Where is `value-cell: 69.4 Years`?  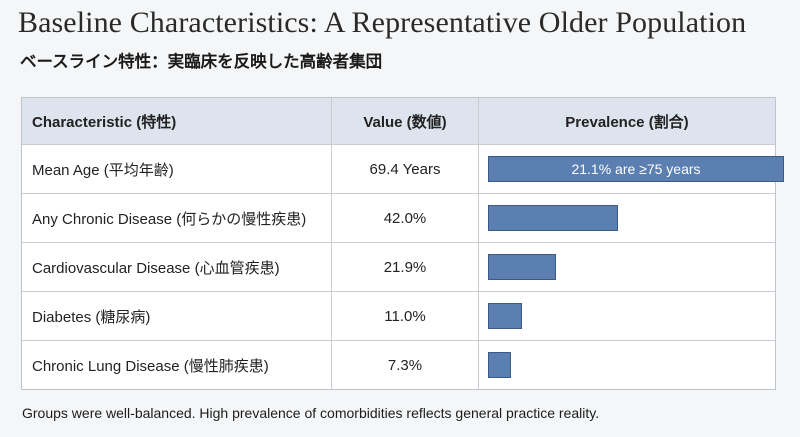
value-cell: 69.4 Years is located at coordinates (405, 169).